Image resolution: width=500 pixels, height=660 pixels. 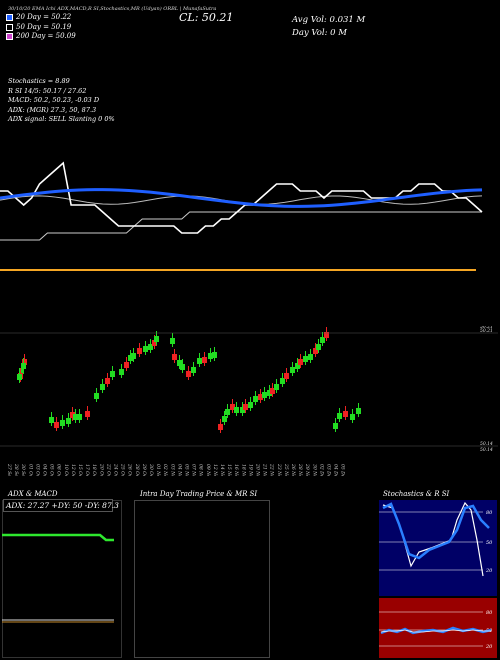 What do you see at coordinates (9, 18) in the screenshot?
I see `legend-swatch-ema20` at bounding box center [9, 18].